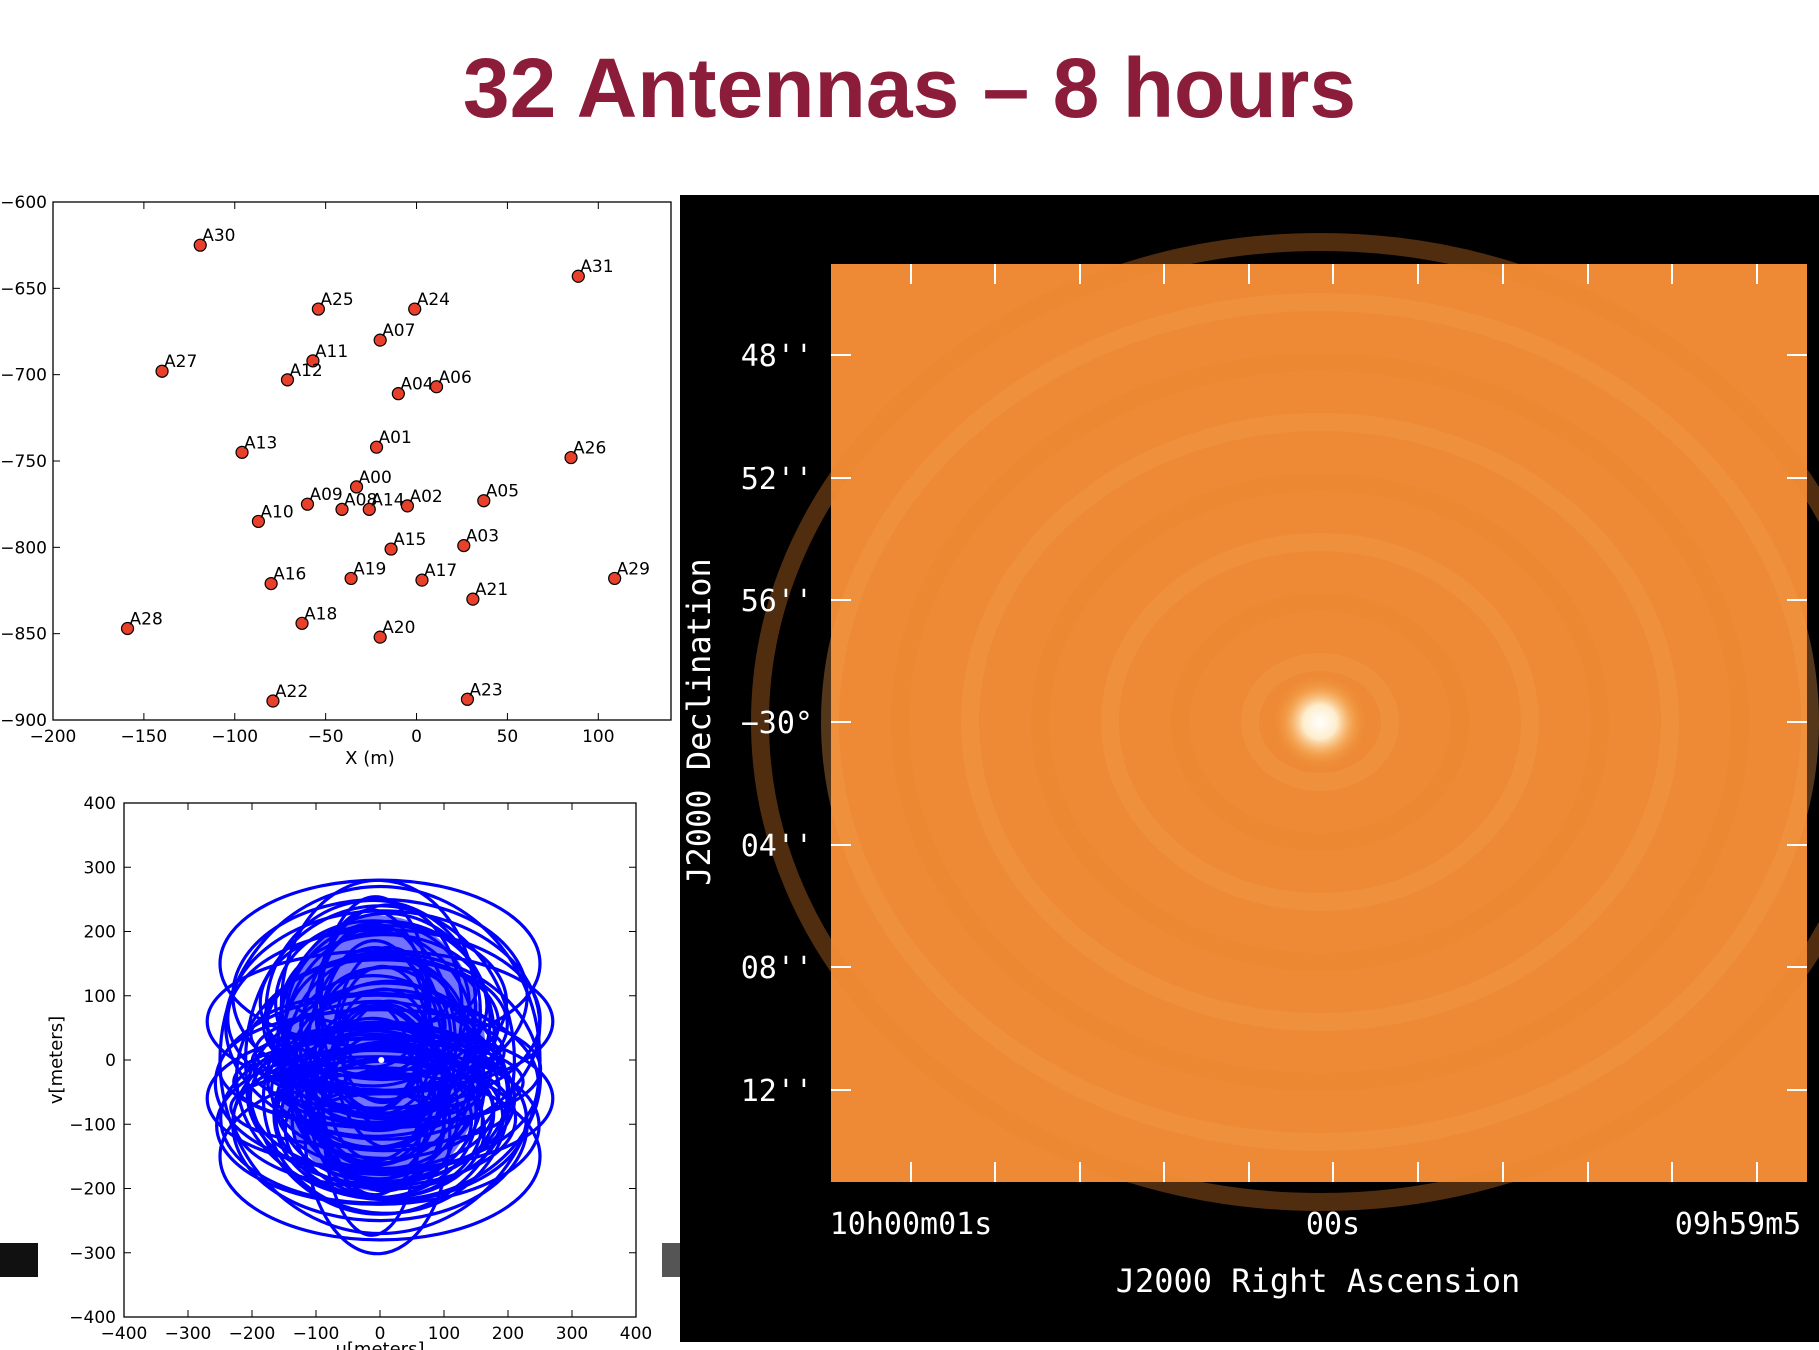 This screenshot has width=1819, height=1350. What do you see at coordinates (100, 933) in the screenshot?
I see `uv-y-tick-label: 200` at bounding box center [100, 933].